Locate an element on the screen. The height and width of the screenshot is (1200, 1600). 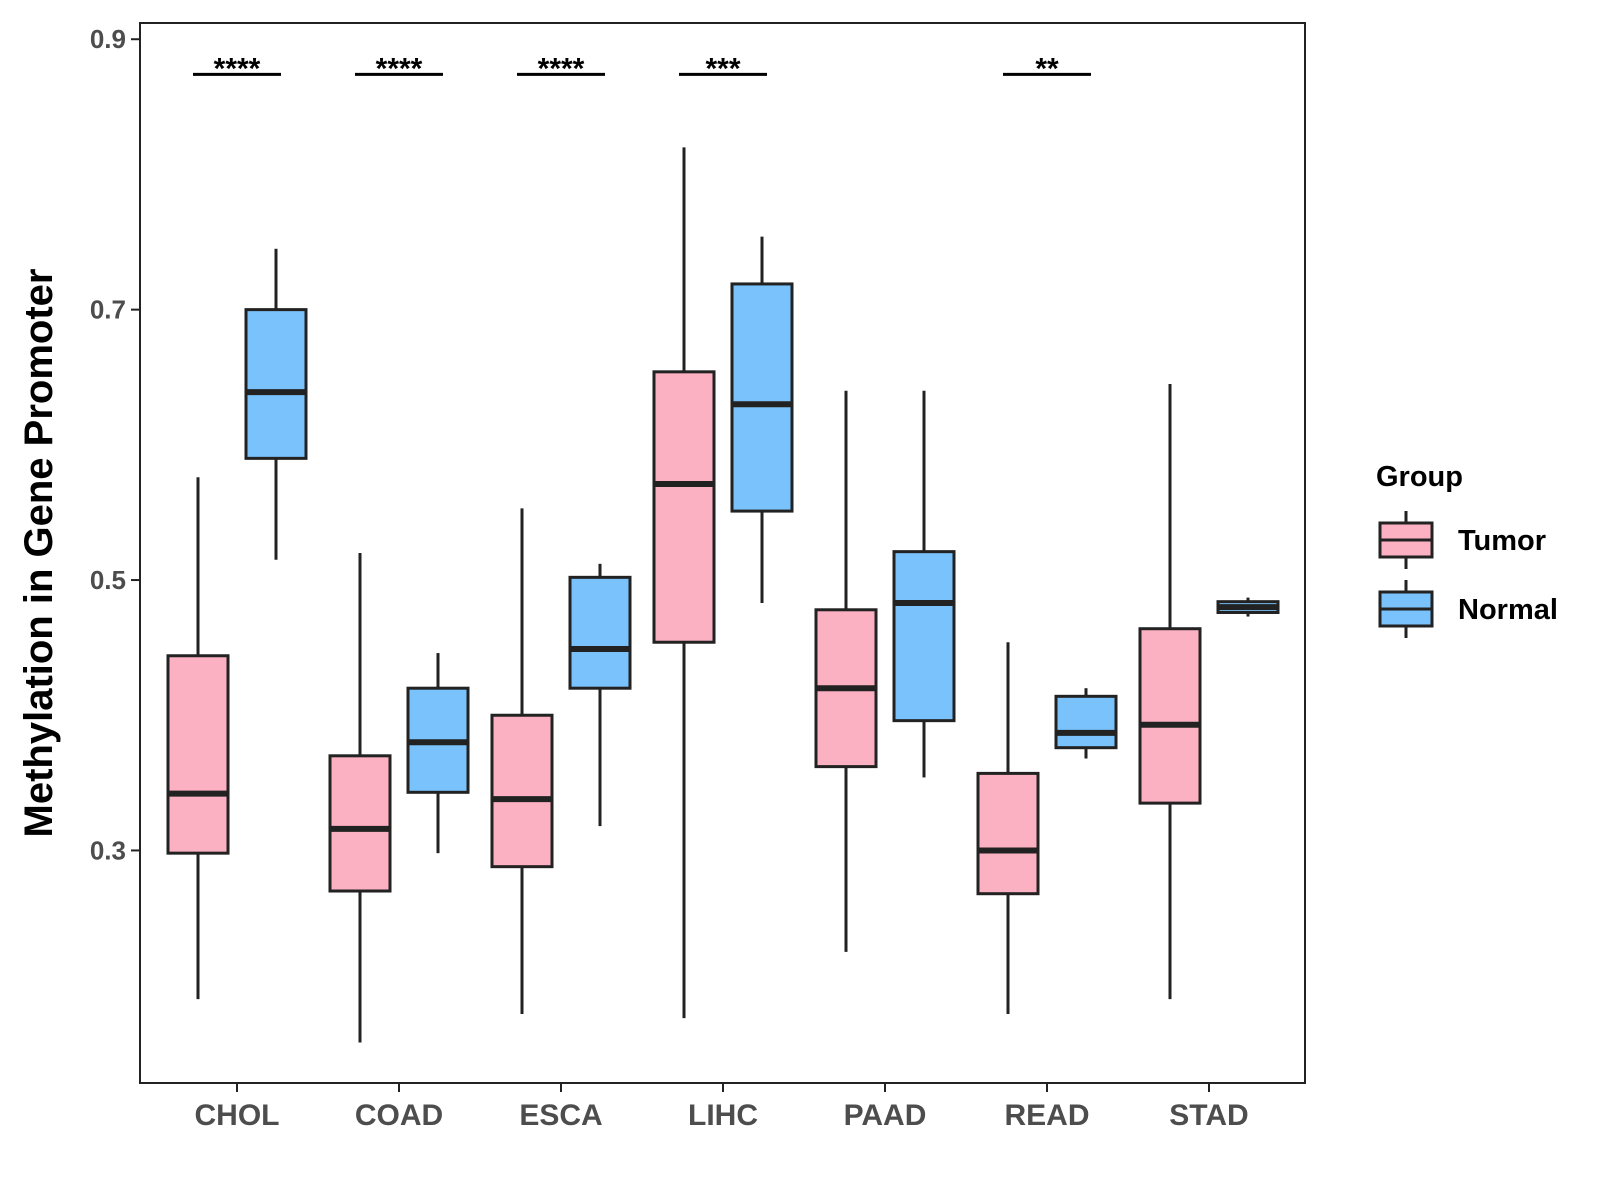
box-tumor-esca is located at coordinates (522, 761).